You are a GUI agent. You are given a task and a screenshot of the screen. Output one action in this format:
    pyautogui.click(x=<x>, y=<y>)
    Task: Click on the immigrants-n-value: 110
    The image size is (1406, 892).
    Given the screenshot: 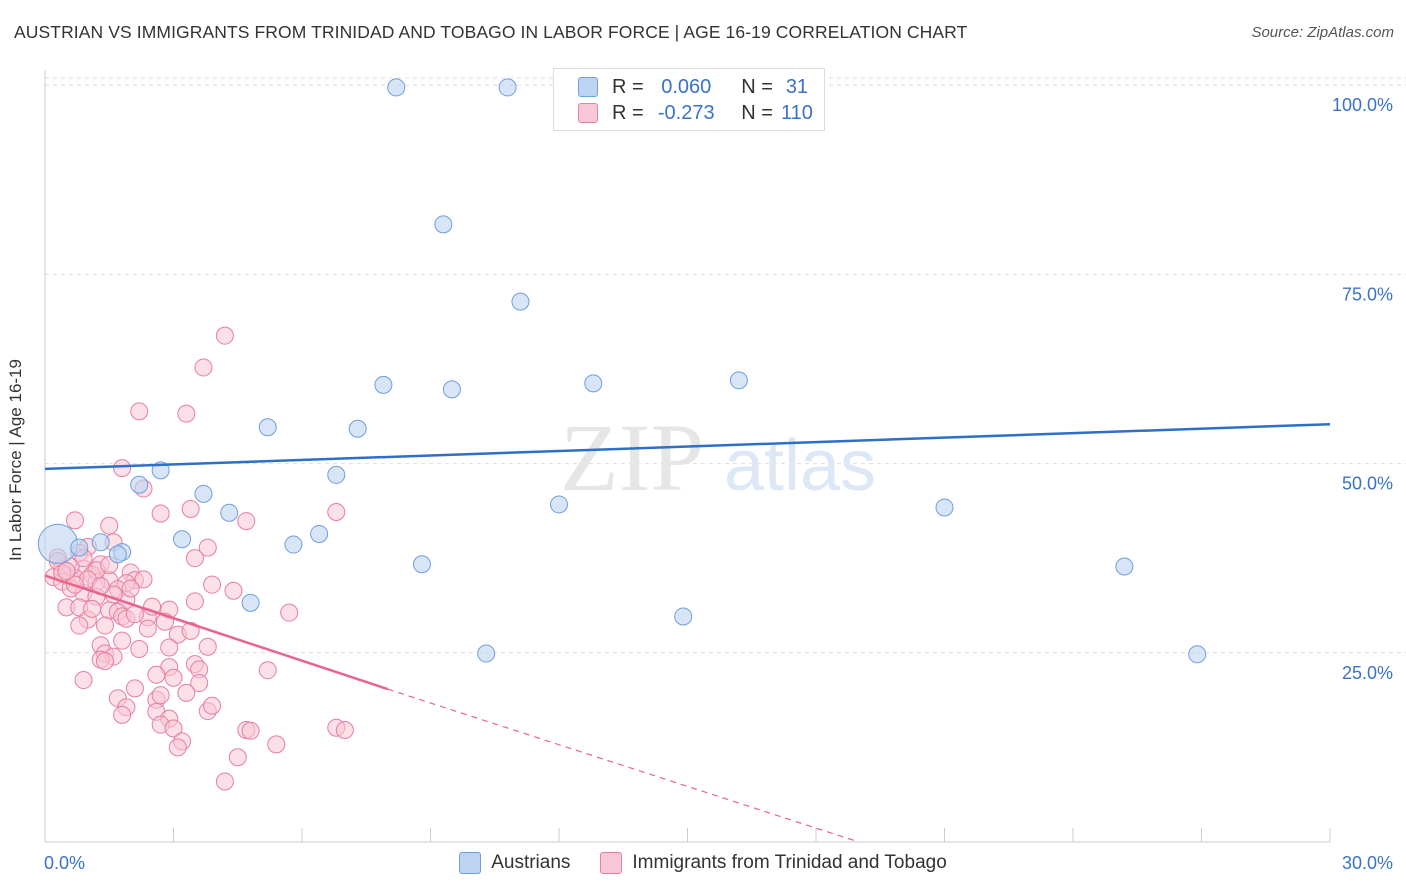 What is the action you would take?
    pyautogui.click(x=796, y=112)
    